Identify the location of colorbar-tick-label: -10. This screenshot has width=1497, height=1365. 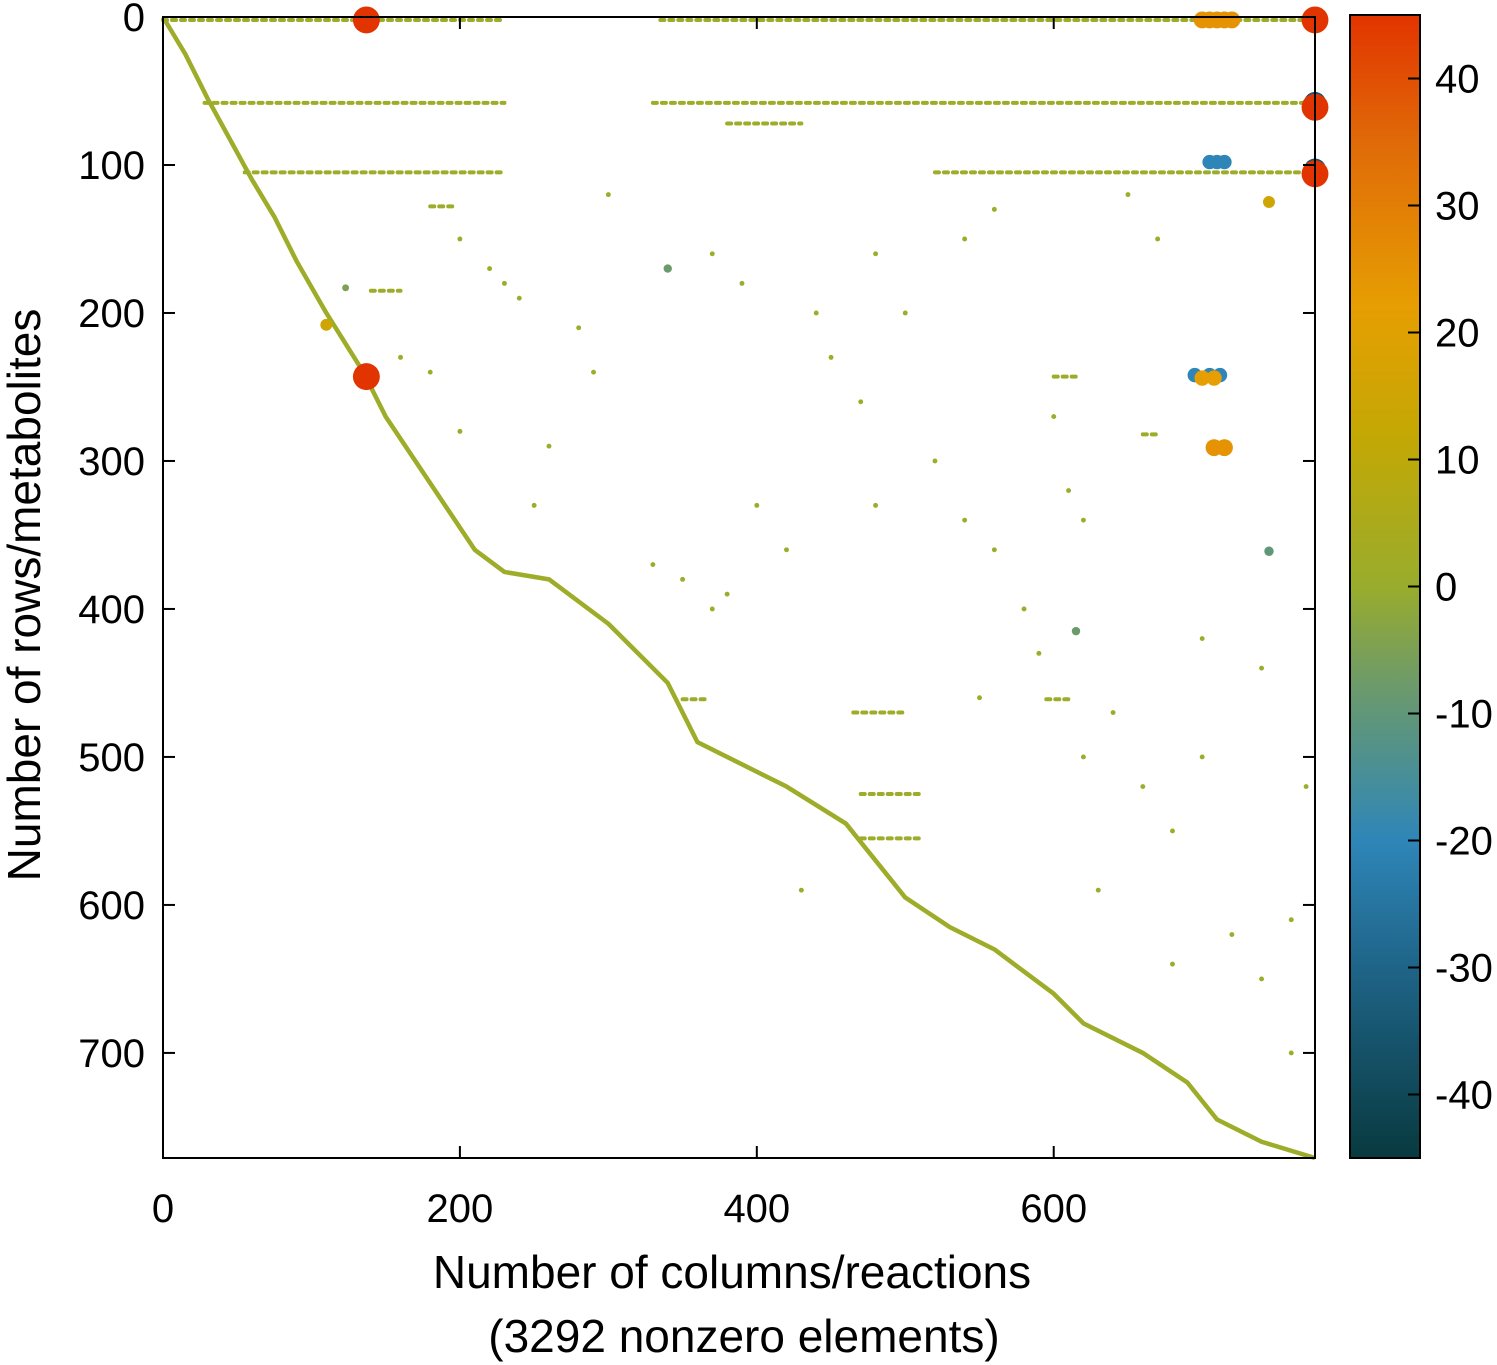
(1464, 715).